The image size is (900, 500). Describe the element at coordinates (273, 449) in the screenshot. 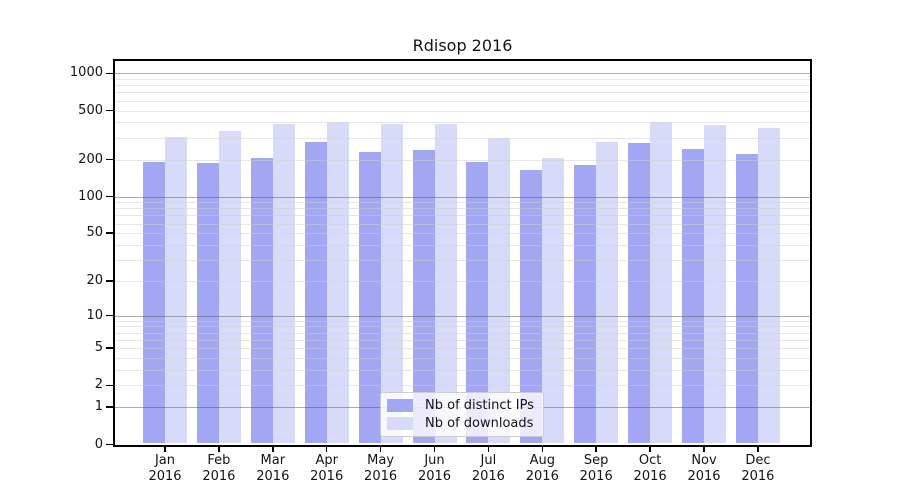

I see `x-tick-mark-mar` at that location.